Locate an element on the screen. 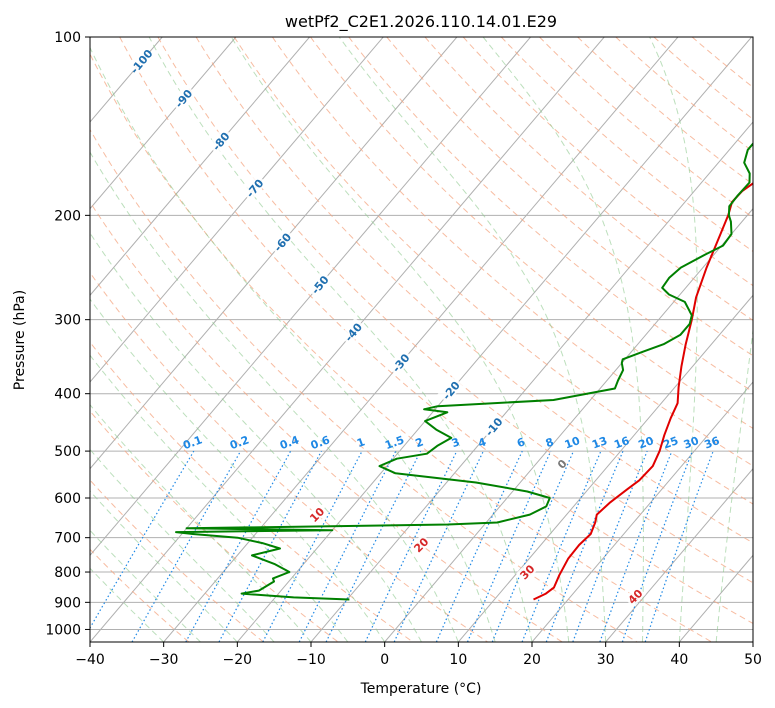 The height and width of the screenshot is (708, 775). mixing-ratio-label: 0.6 is located at coordinates (320, 442).